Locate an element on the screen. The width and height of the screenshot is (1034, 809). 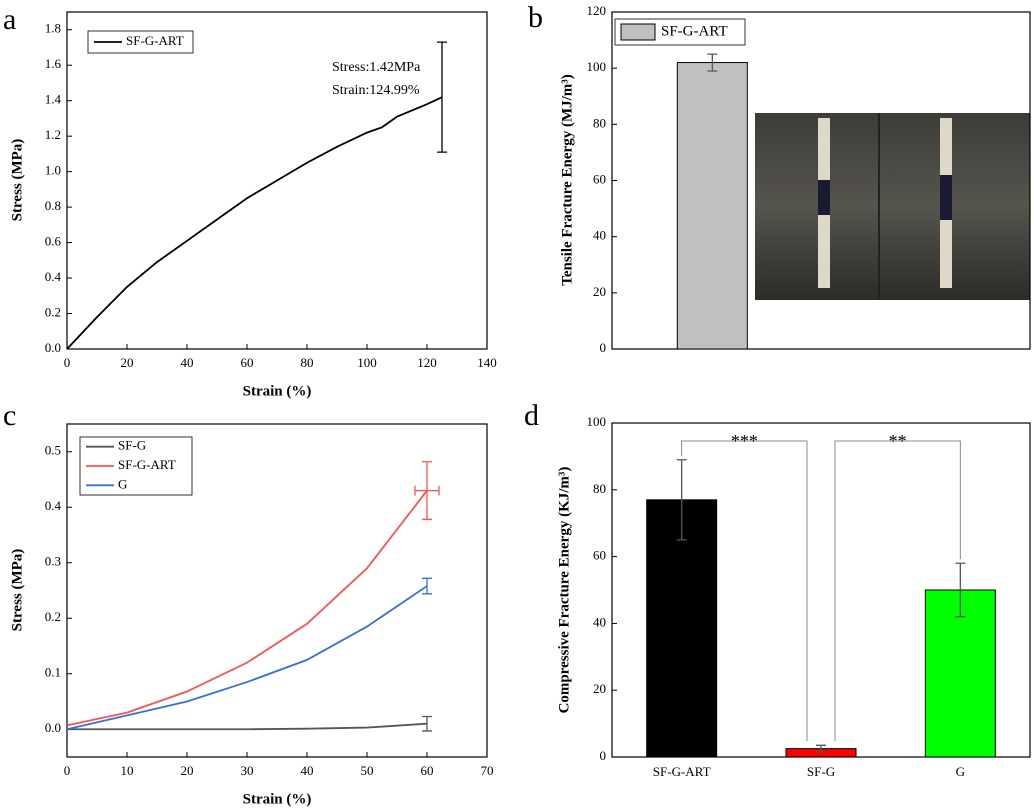
y-tick-label: 1.6 is located at coordinates (53, 63).